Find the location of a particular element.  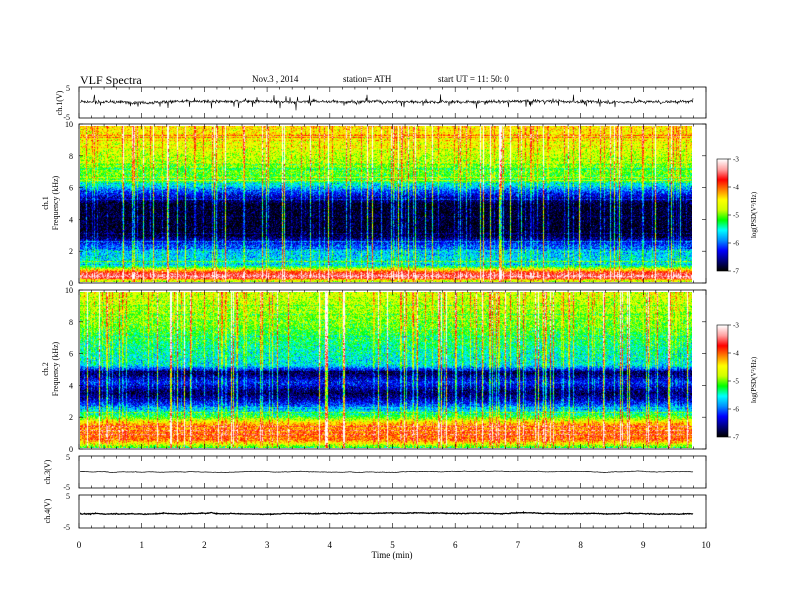

ch1-ytick-bottom: -5 is located at coordinates (66, 117).